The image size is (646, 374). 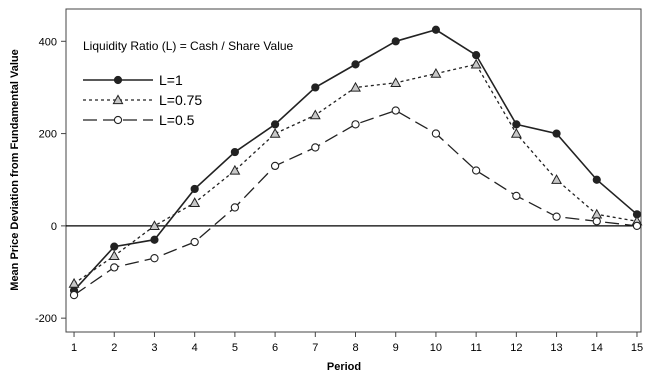 I want to click on y-tick-label: 0, so click(x=54, y=227).